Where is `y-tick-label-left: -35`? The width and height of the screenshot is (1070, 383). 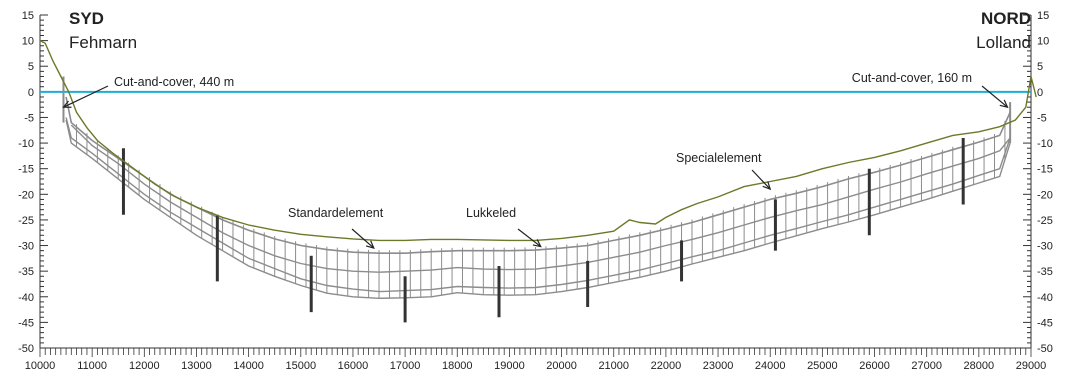 y-tick-label-left: -35 is located at coordinates (26, 272).